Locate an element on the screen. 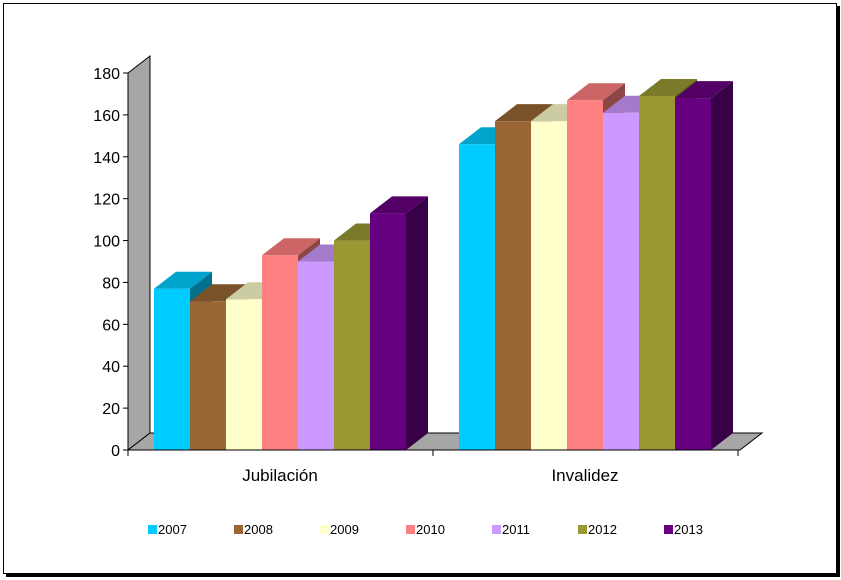  legend-item-2013: 2013 is located at coordinates (683, 529).